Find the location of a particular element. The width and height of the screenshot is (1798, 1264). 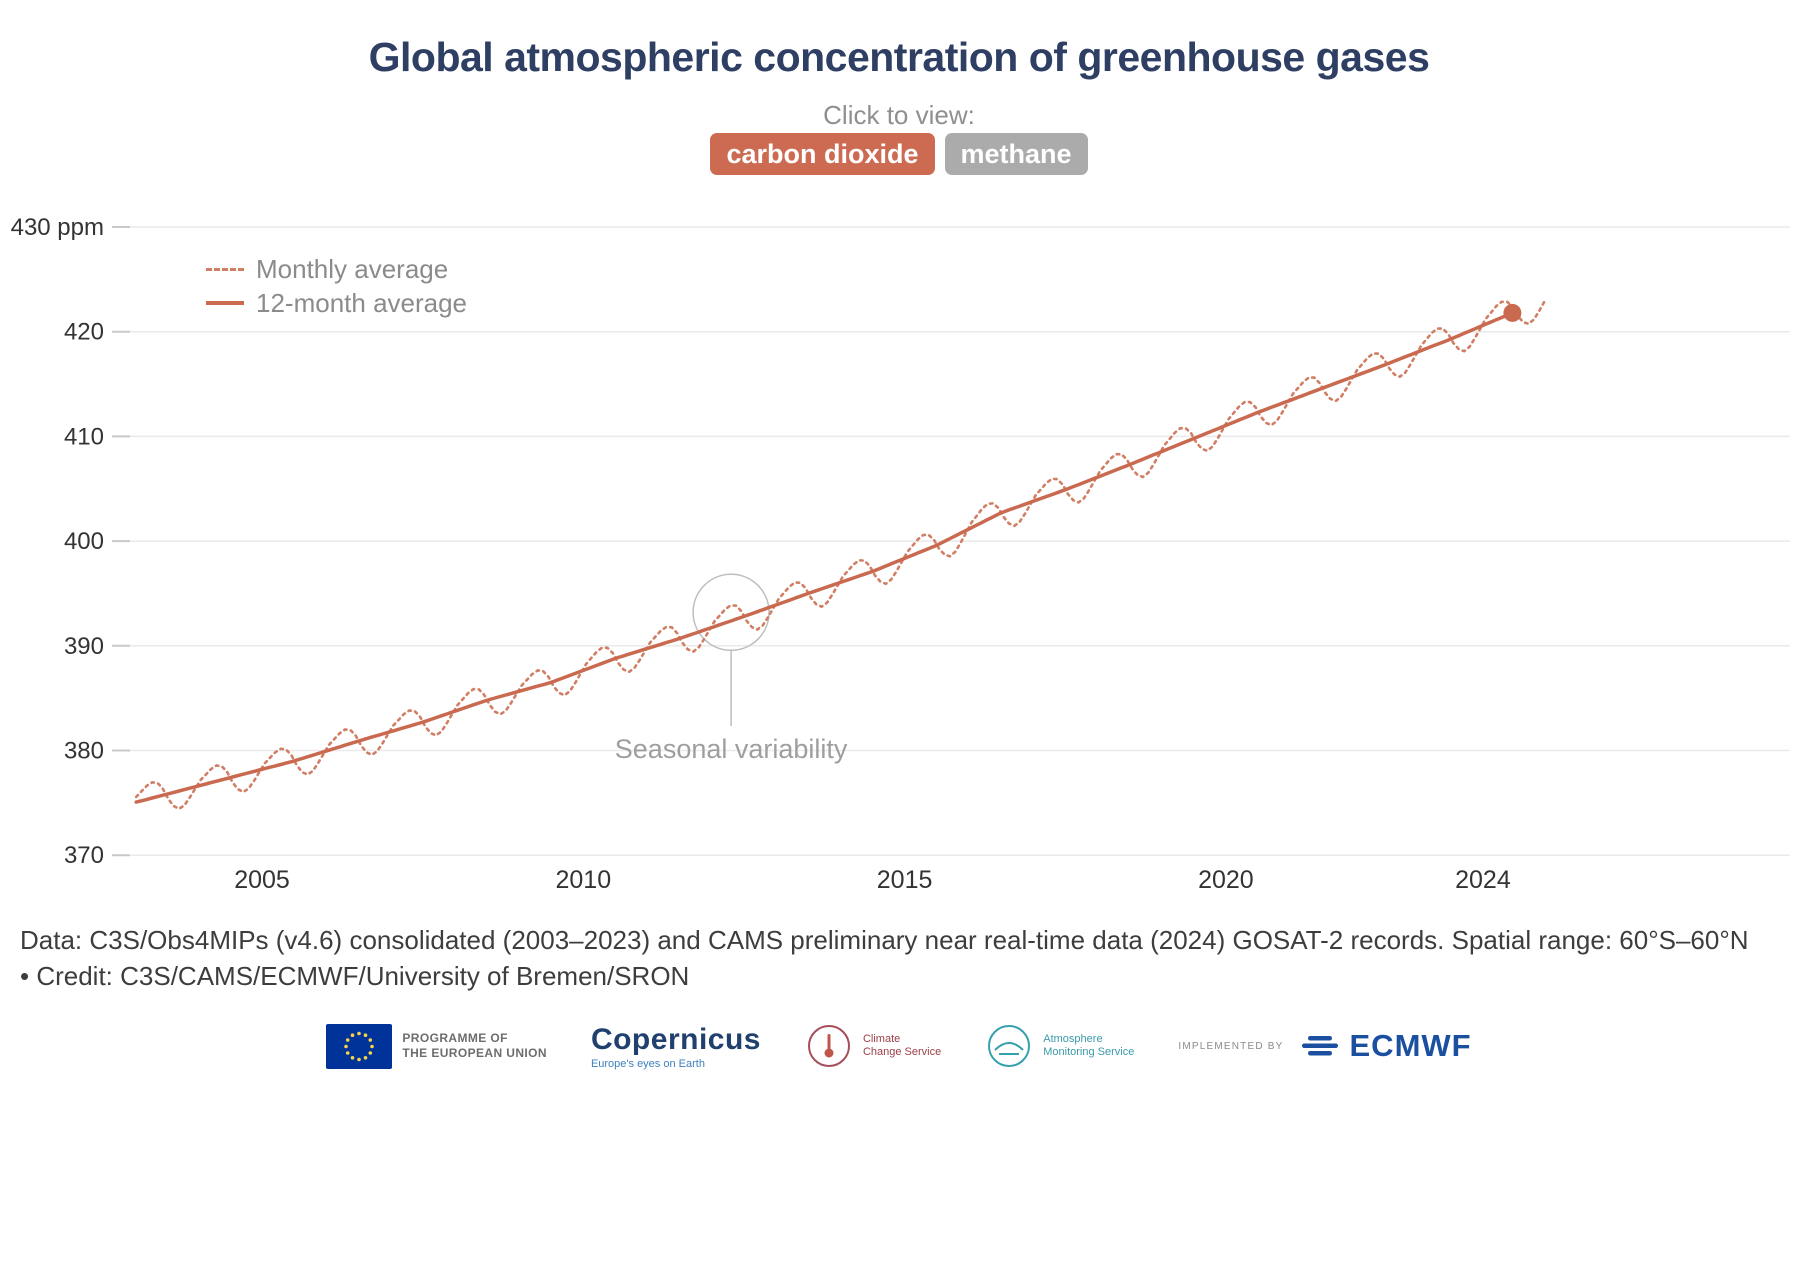

legend-12-month-average: 12-month average is located at coordinates (336, 303).